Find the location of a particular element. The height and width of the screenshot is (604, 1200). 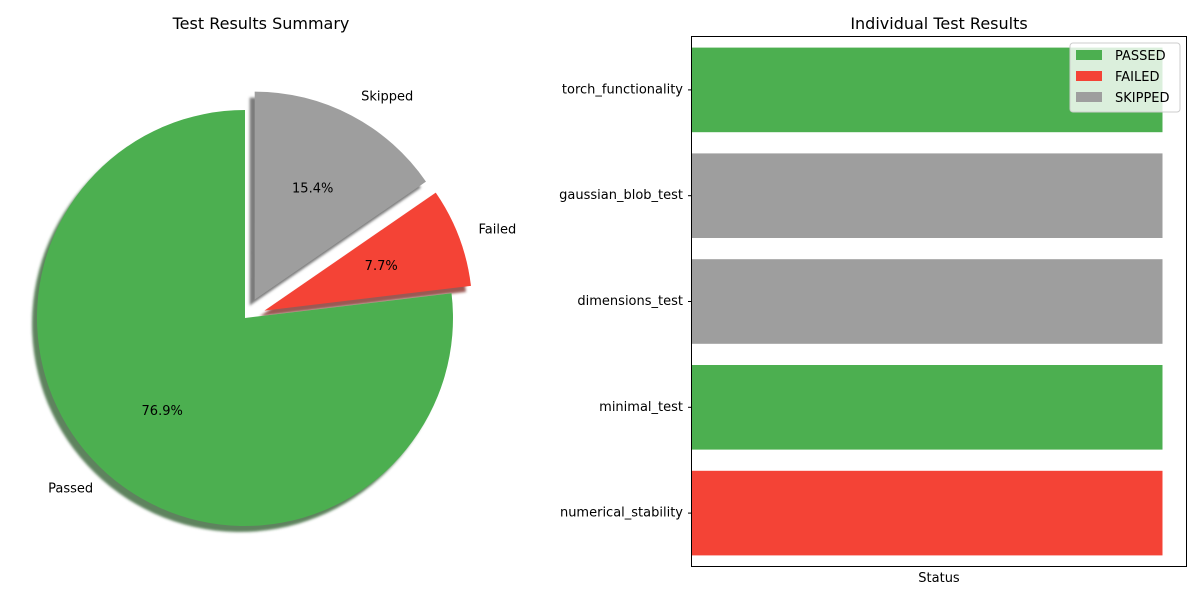

bar-dimensions-test is located at coordinates (927, 301).